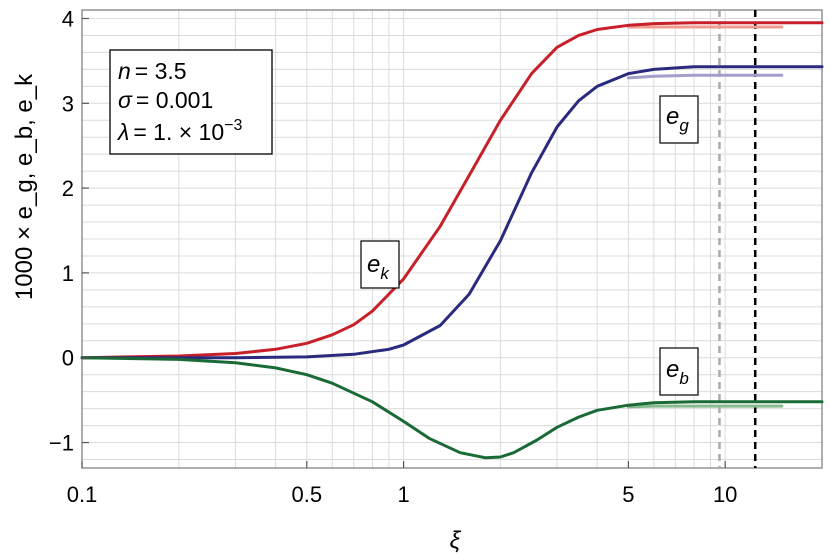 The width and height of the screenshot is (830, 554). What do you see at coordinates (125, 100) in the screenshot?
I see `param-sigma-symbol: σ` at bounding box center [125, 100].